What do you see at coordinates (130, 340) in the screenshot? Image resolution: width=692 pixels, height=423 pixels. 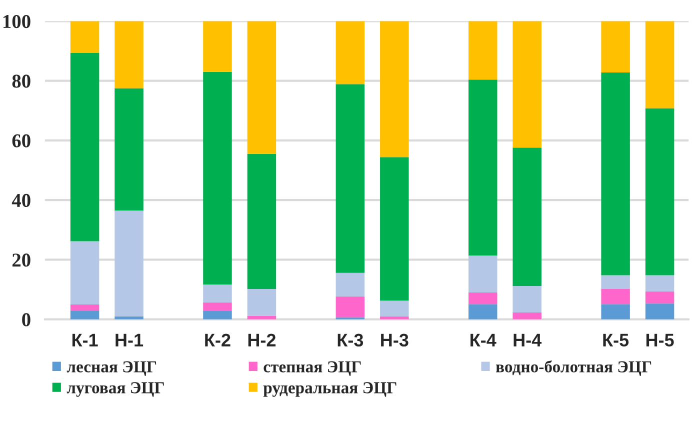 I see `x-tick-label: Н-1` at bounding box center [130, 340].